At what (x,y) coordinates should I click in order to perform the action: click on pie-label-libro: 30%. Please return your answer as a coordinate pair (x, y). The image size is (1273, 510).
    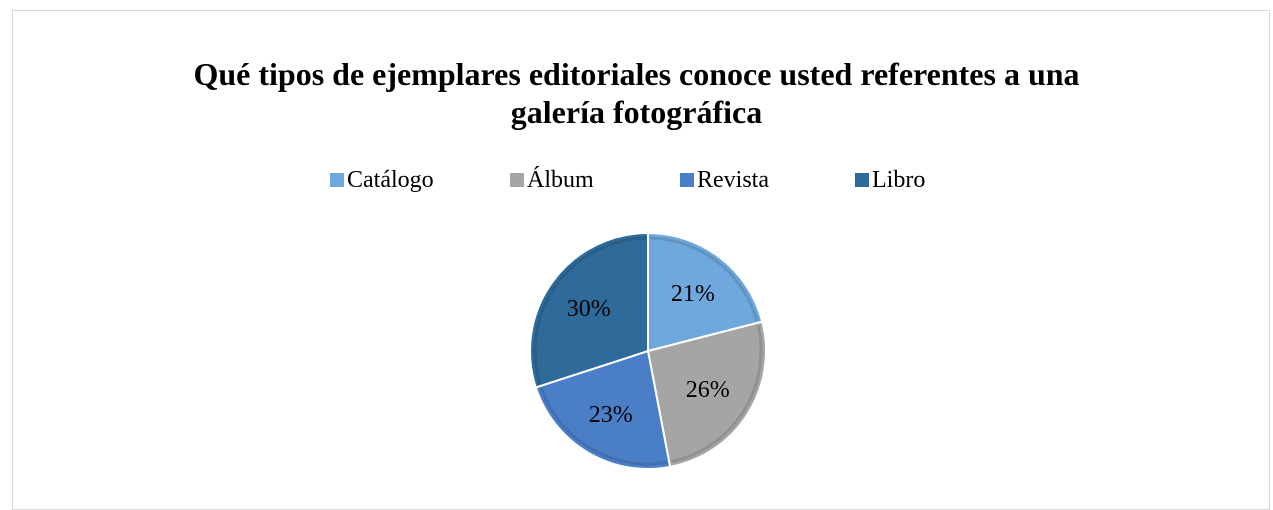
    Looking at the image, I should click on (589, 309).